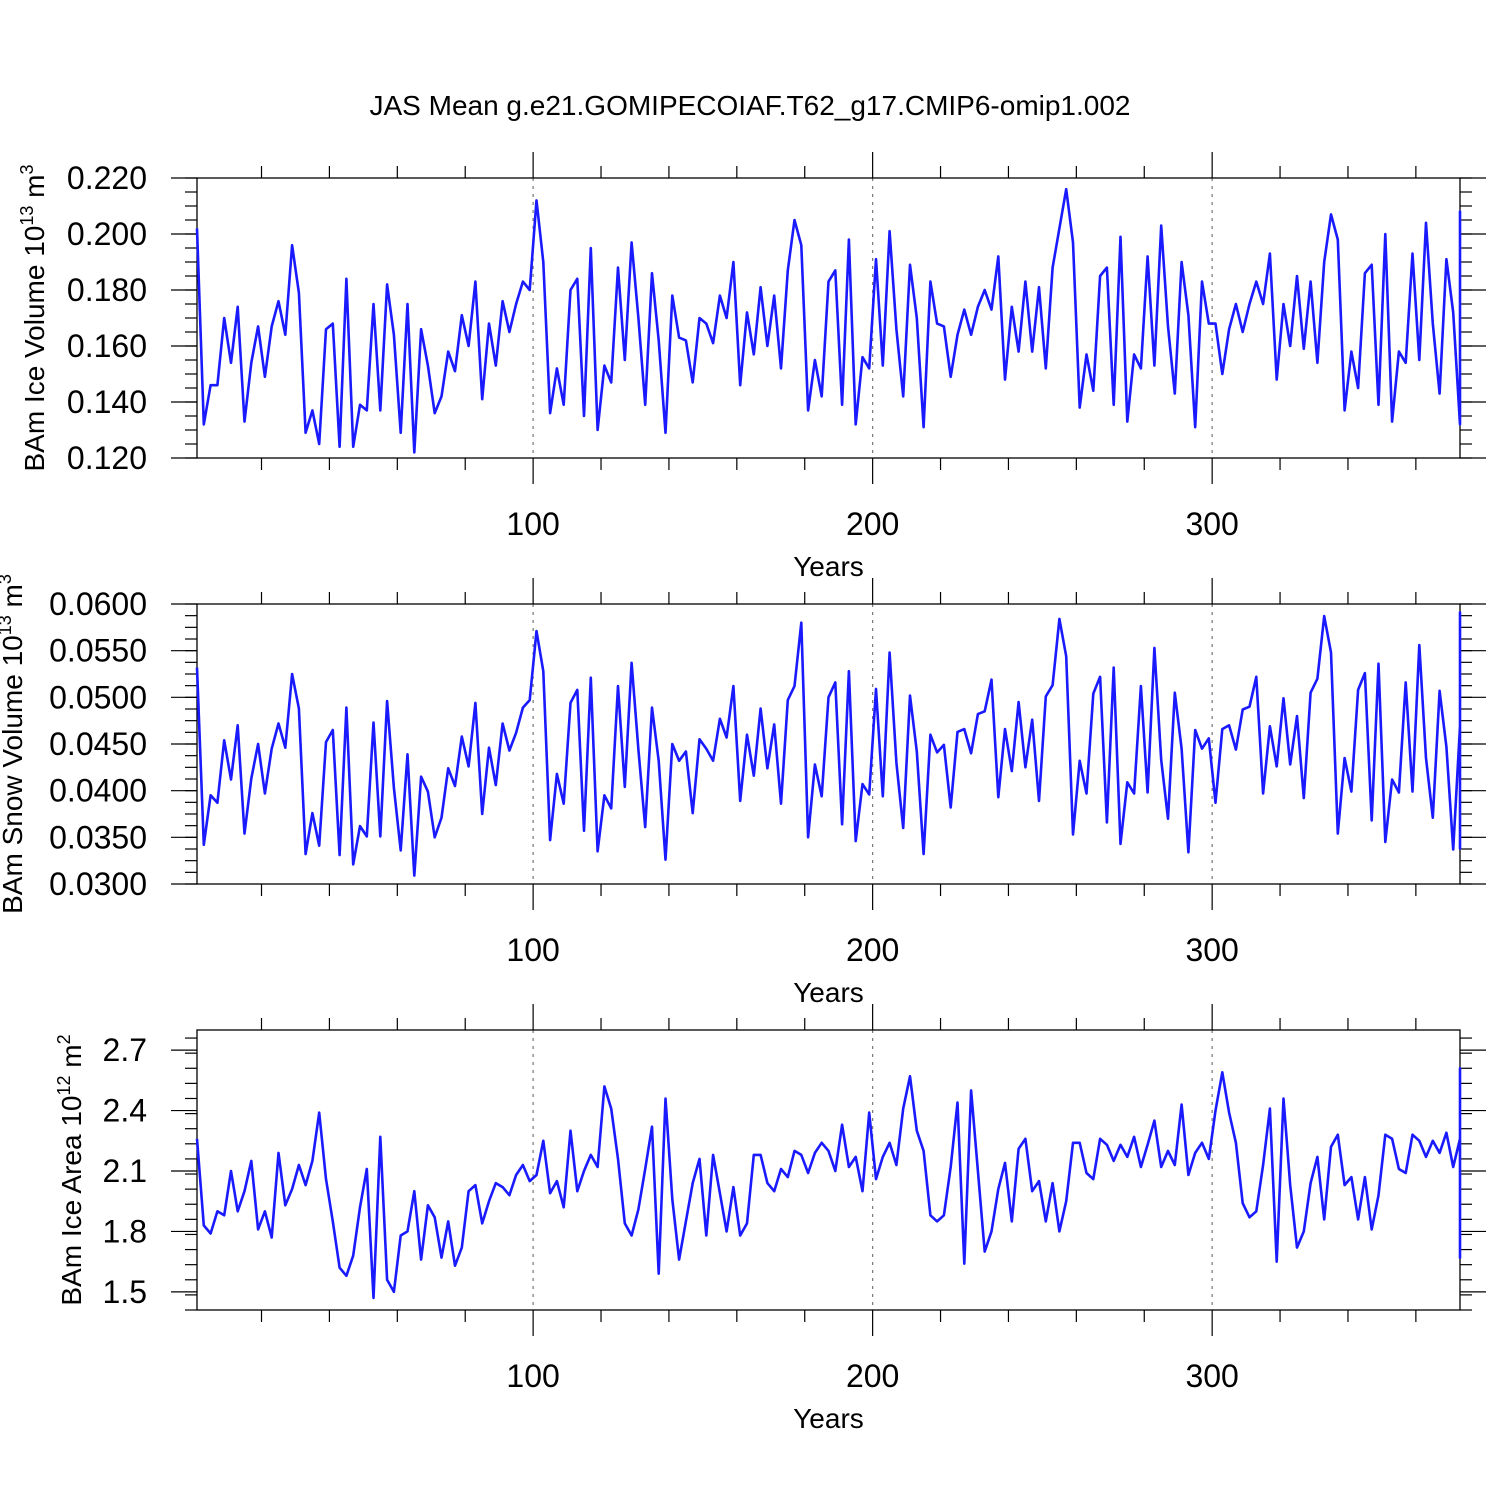 Image resolution: width=1500 pixels, height=1500 pixels. I want to click on y-tick-label: 2.1, so click(125, 1171).